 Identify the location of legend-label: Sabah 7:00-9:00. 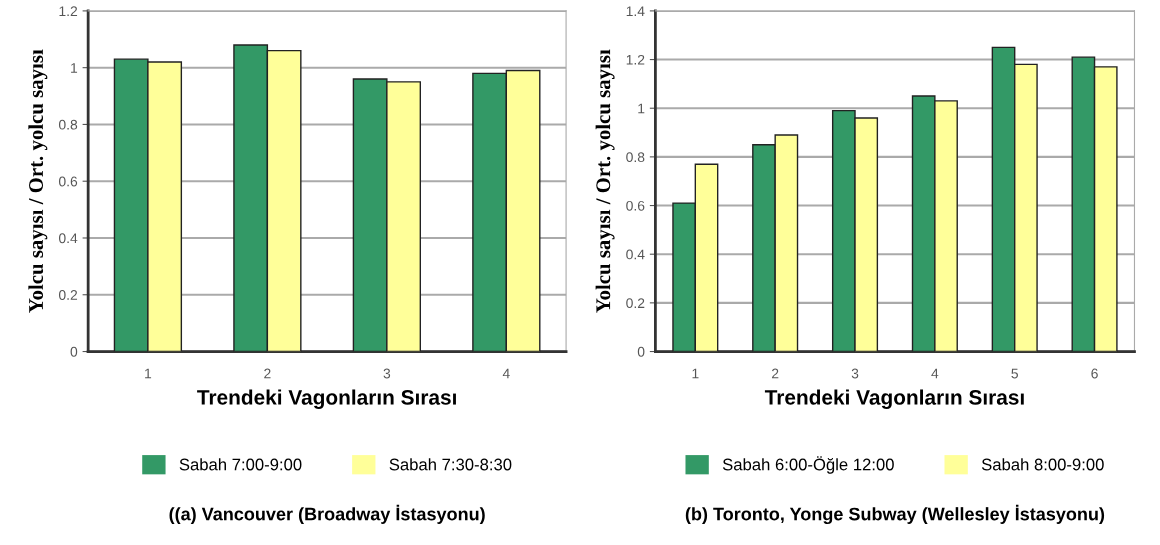
(240, 464).